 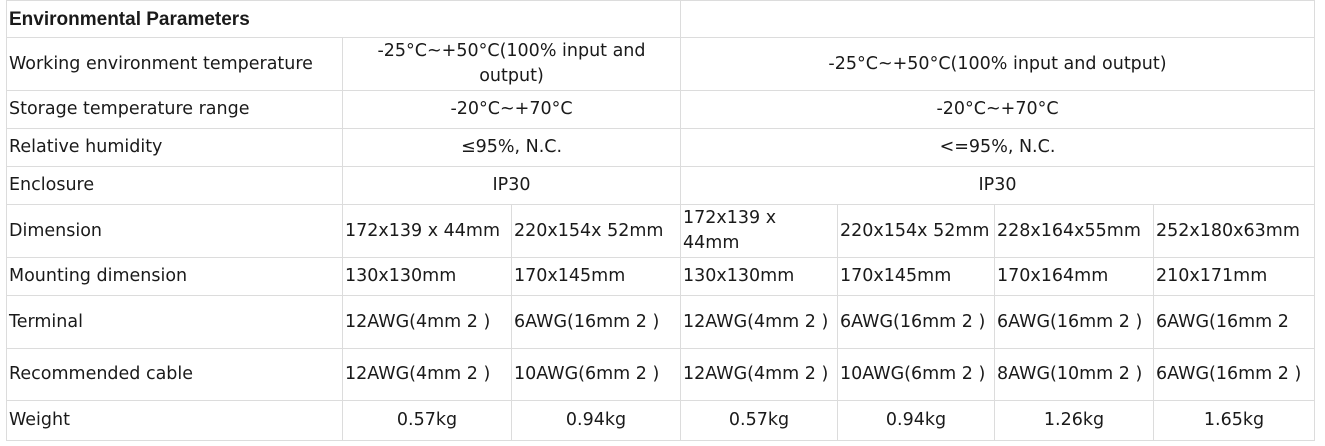 I want to click on cell: 252x180x63mm, so click(x=1234, y=231).